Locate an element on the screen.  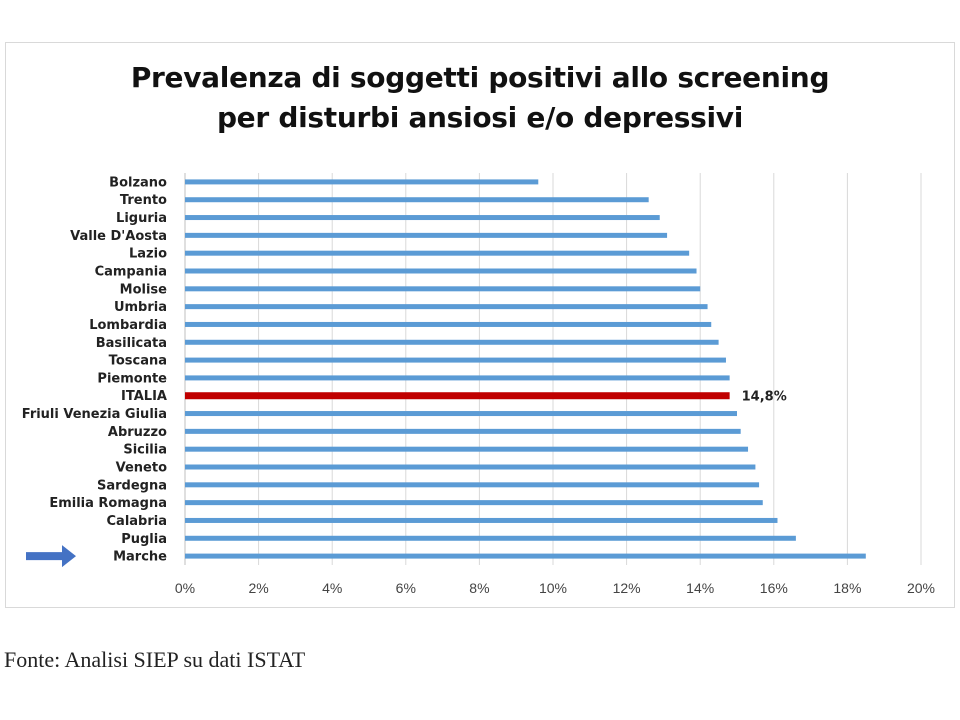
category-label: Friuli Venezia Giulia is located at coordinates (94, 414).